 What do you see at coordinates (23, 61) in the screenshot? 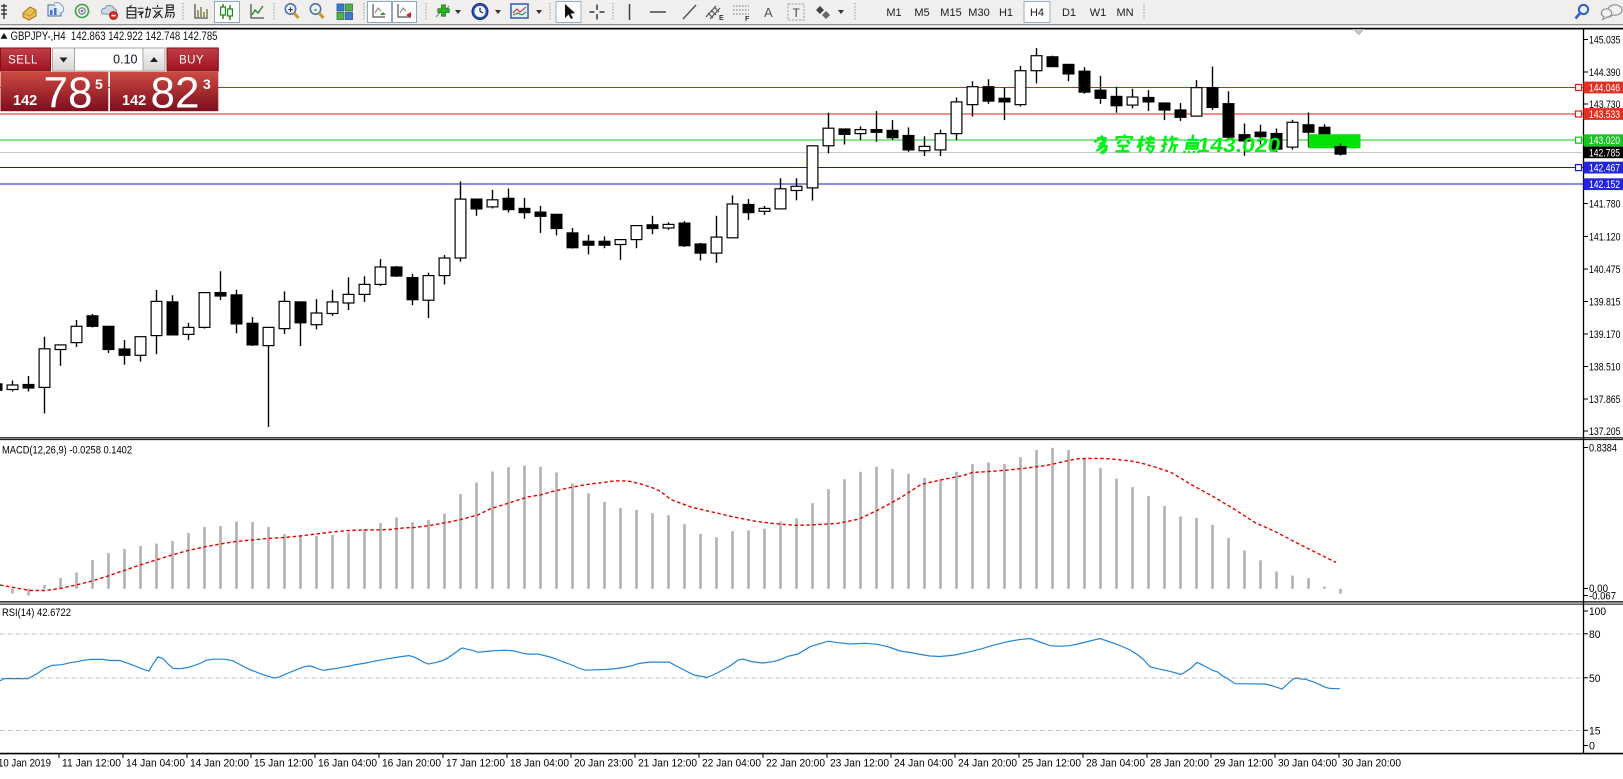
I see `svg-text: SELL` at bounding box center [23, 61].